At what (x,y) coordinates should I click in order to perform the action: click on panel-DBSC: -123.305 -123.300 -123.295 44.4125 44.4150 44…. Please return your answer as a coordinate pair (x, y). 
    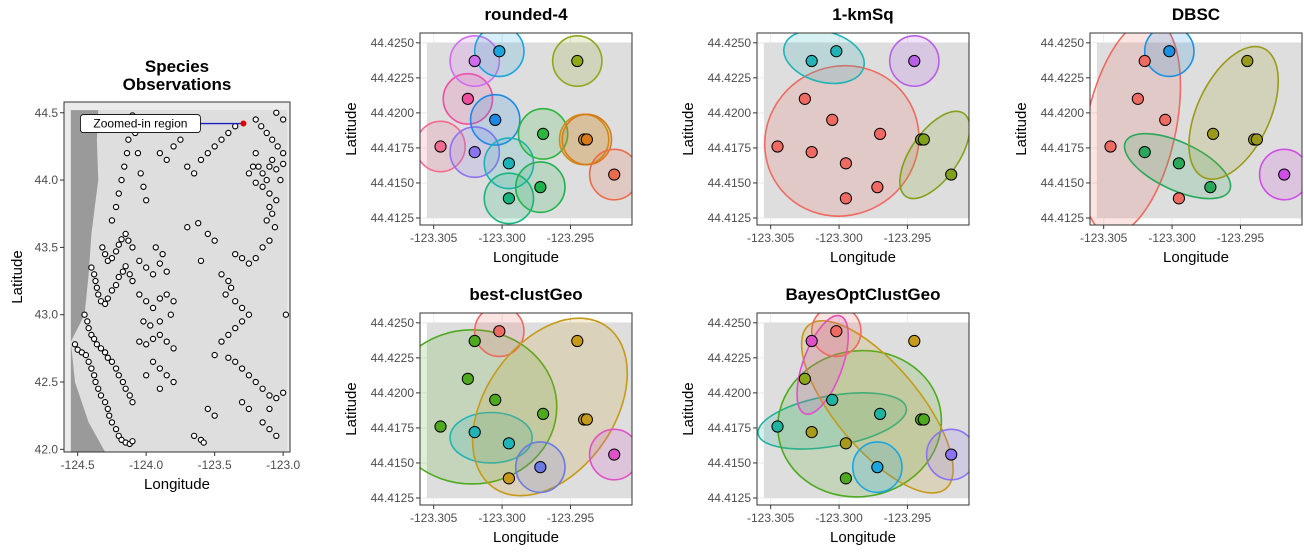
    Looking at the image, I should click on (1158, 135).